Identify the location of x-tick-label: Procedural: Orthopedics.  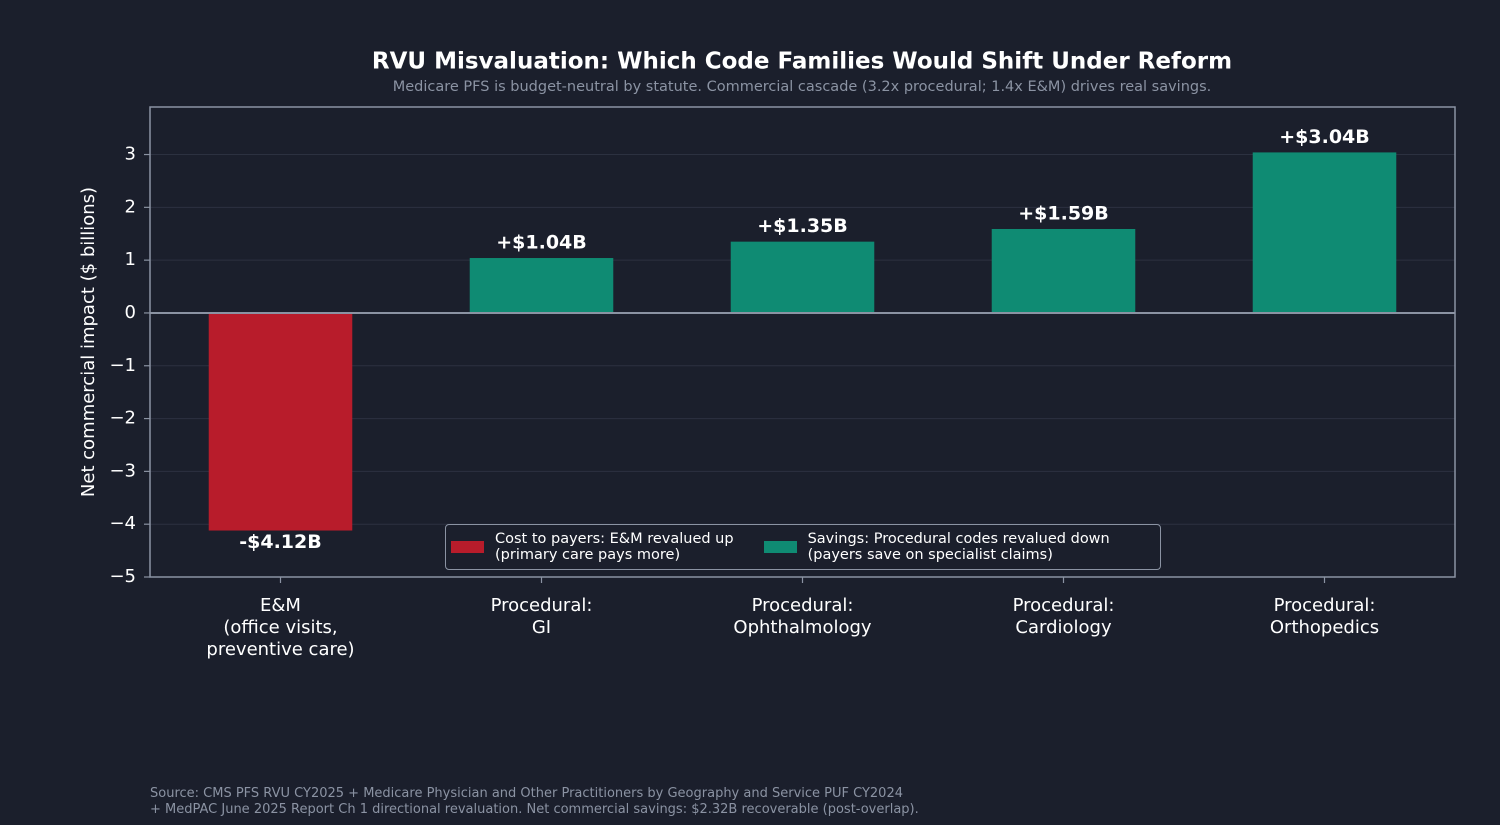
(1324, 616).